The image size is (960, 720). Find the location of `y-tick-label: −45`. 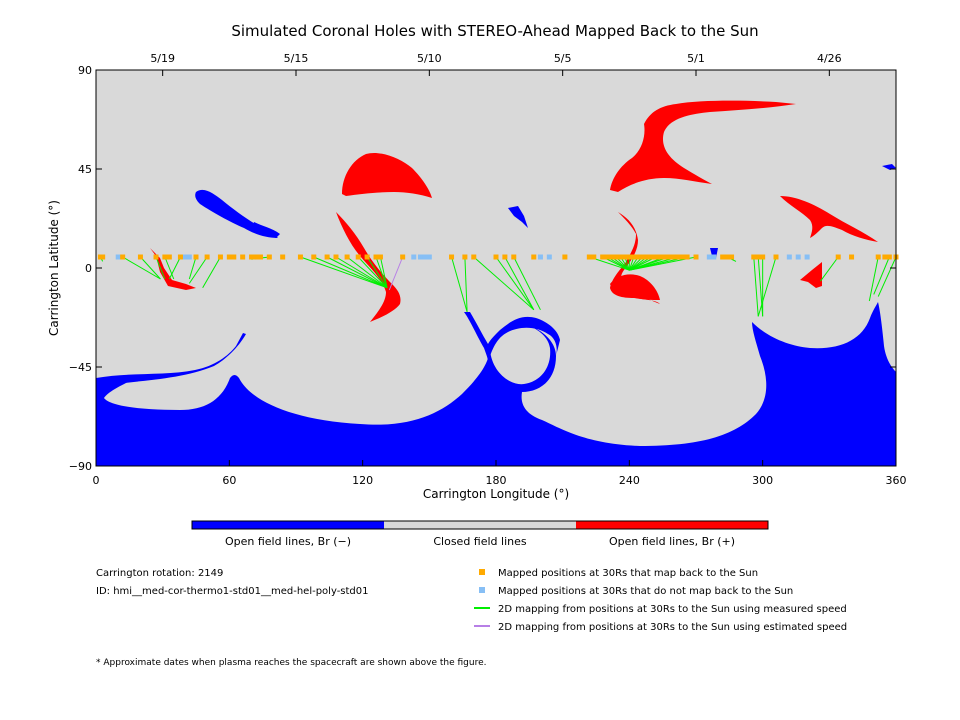

y-tick-label: −45 is located at coordinates (80, 367).